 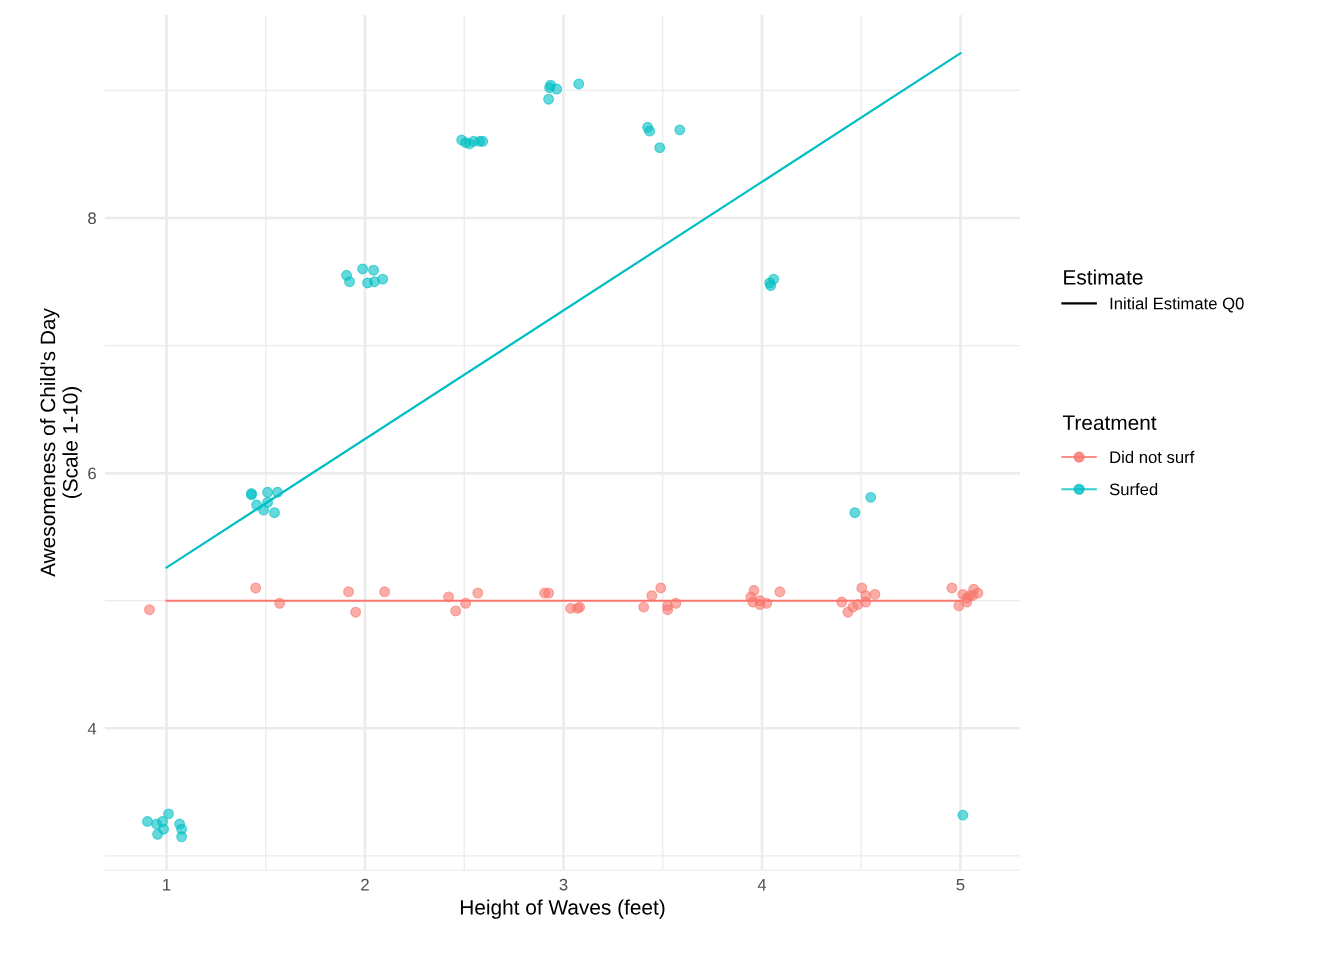 I want to click on x-tick-label: 5, so click(x=960, y=884).